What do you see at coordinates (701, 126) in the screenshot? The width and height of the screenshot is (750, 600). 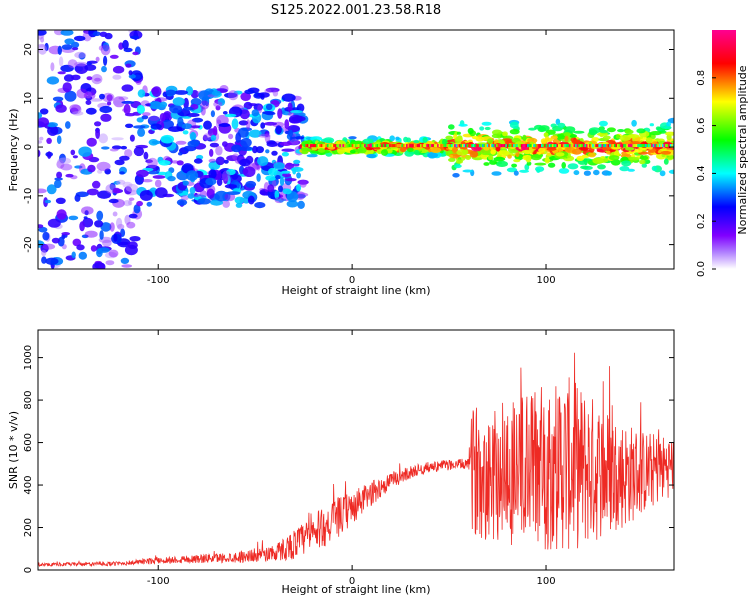 I see `colorbar-tick-label: 0.6` at bounding box center [701, 126].